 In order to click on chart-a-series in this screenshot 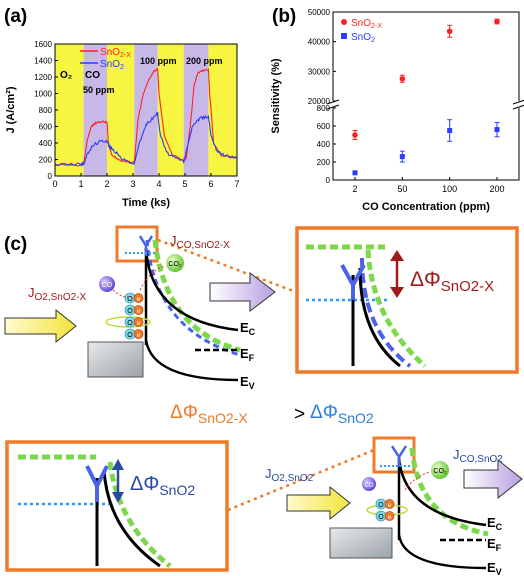, I will do `click(146, 117)`.